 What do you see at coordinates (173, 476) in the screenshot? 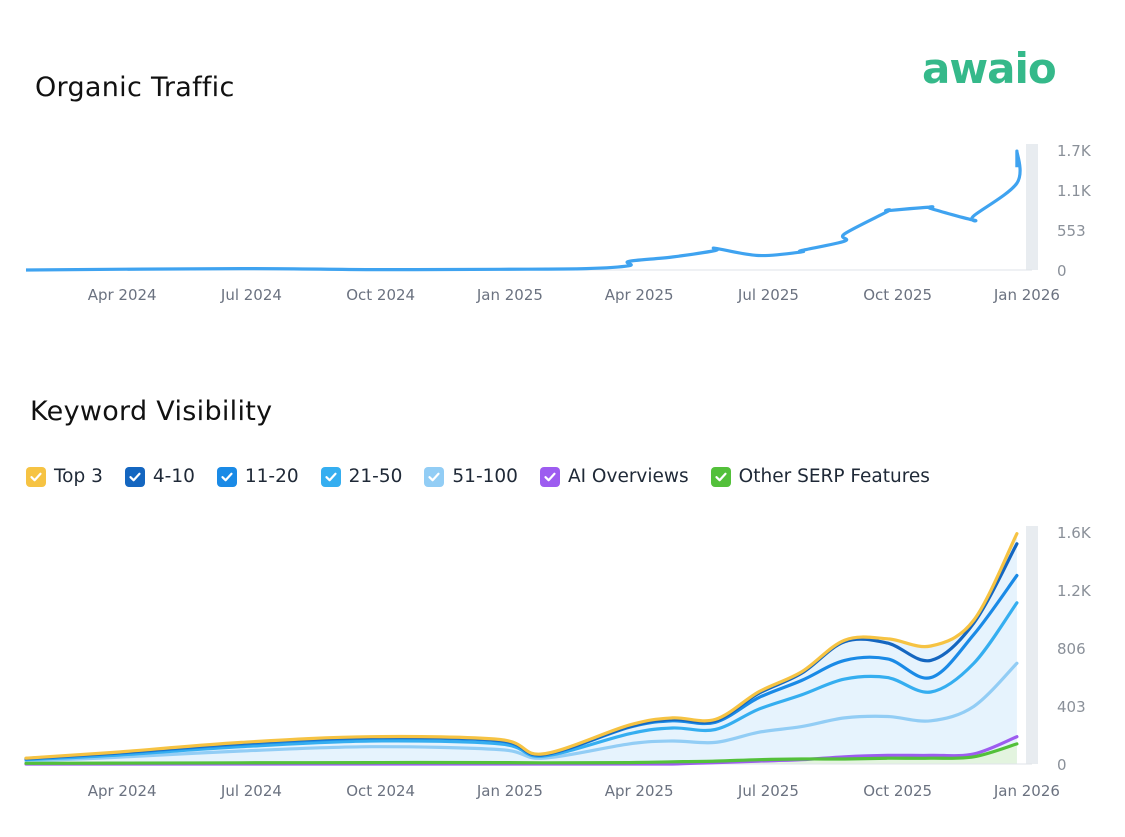
I see `legend-label: 4-10` at bounding box center [173, 476].